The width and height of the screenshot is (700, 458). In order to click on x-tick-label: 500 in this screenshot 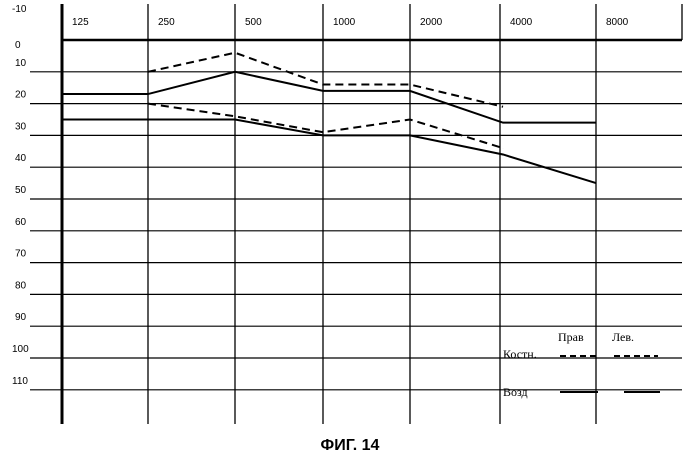, I will do `click(253, 22)`.